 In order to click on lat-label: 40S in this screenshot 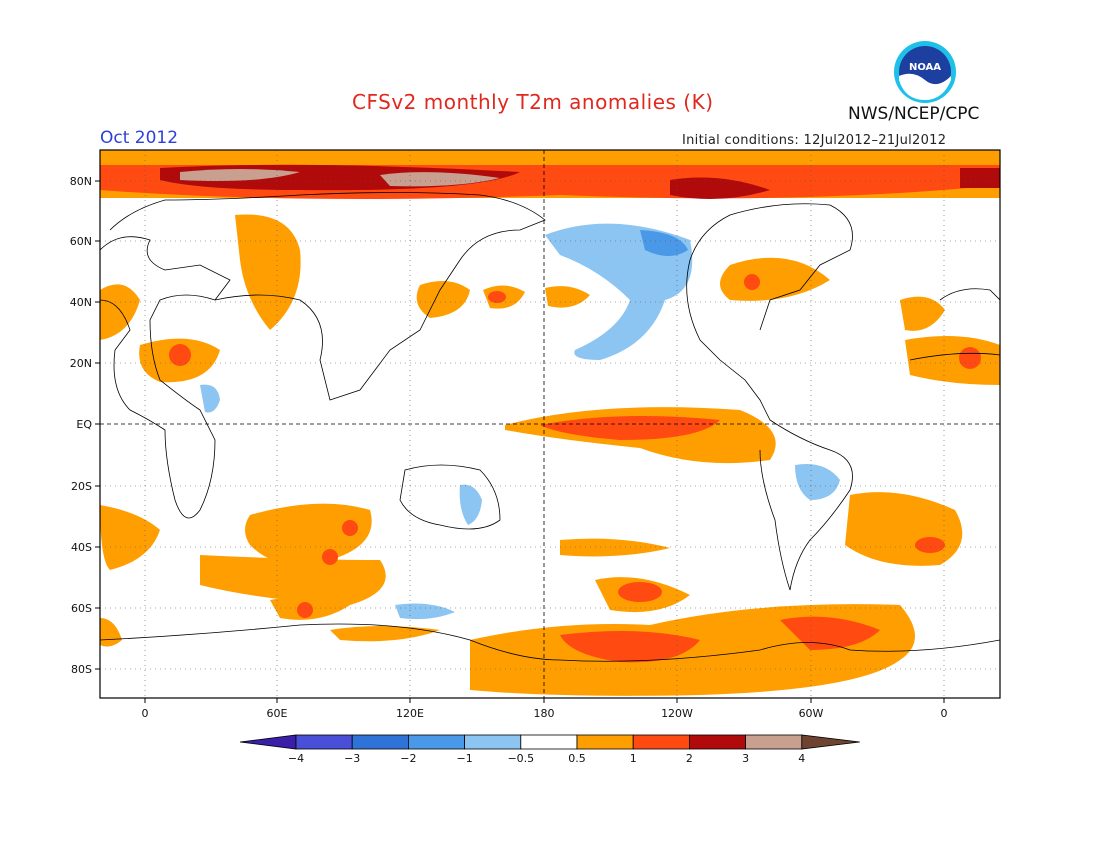, I will do `click(81, 547)`.